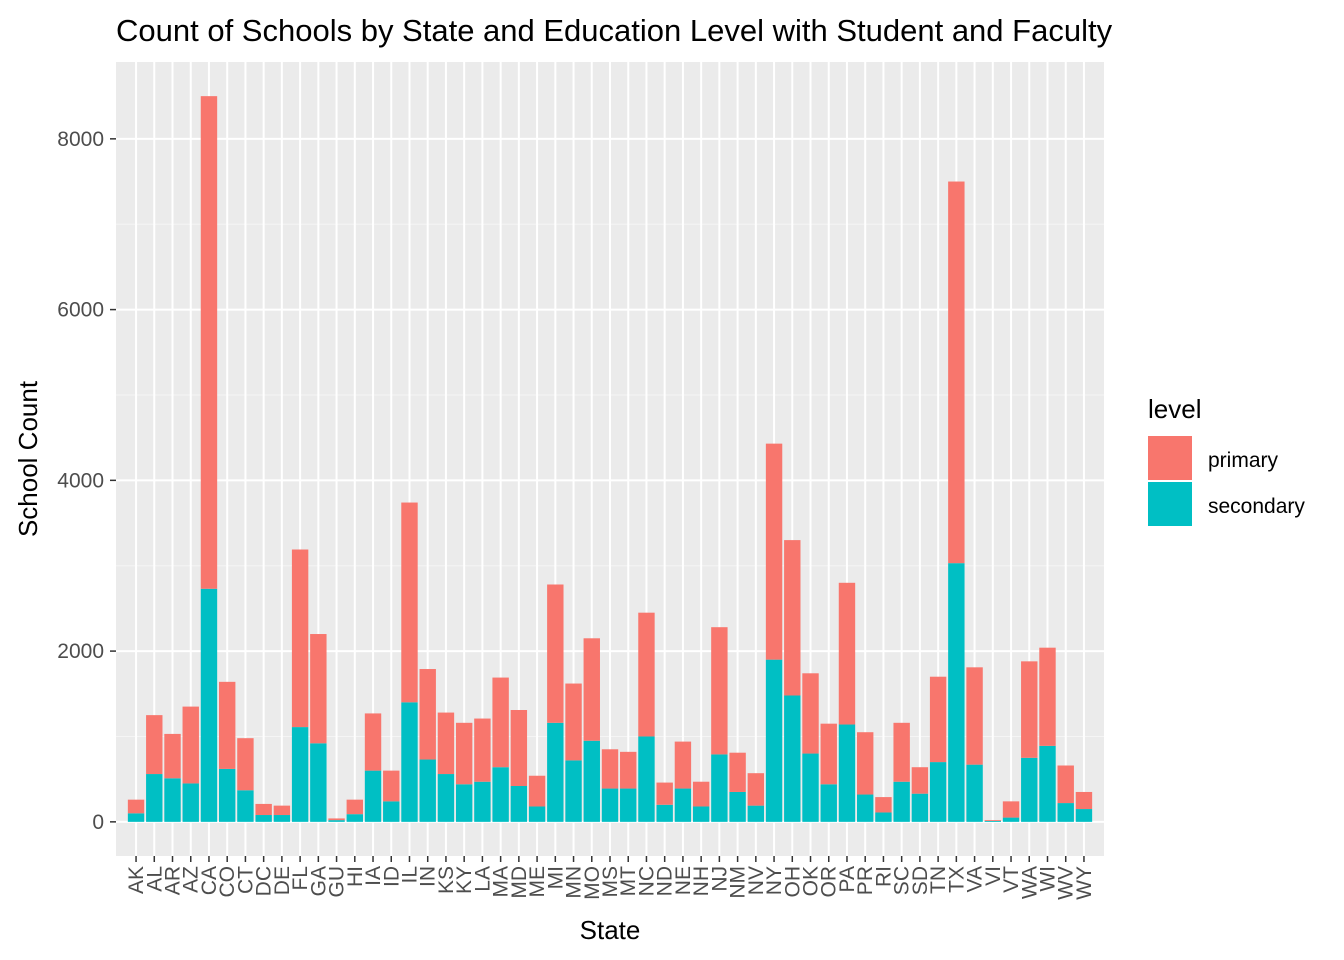 This screenshot has height=960, width=1344. What do you see at coordinates (956, 692) in the screenshot?
I see `bar-secondary-TX` at bounding box center [956, 692].